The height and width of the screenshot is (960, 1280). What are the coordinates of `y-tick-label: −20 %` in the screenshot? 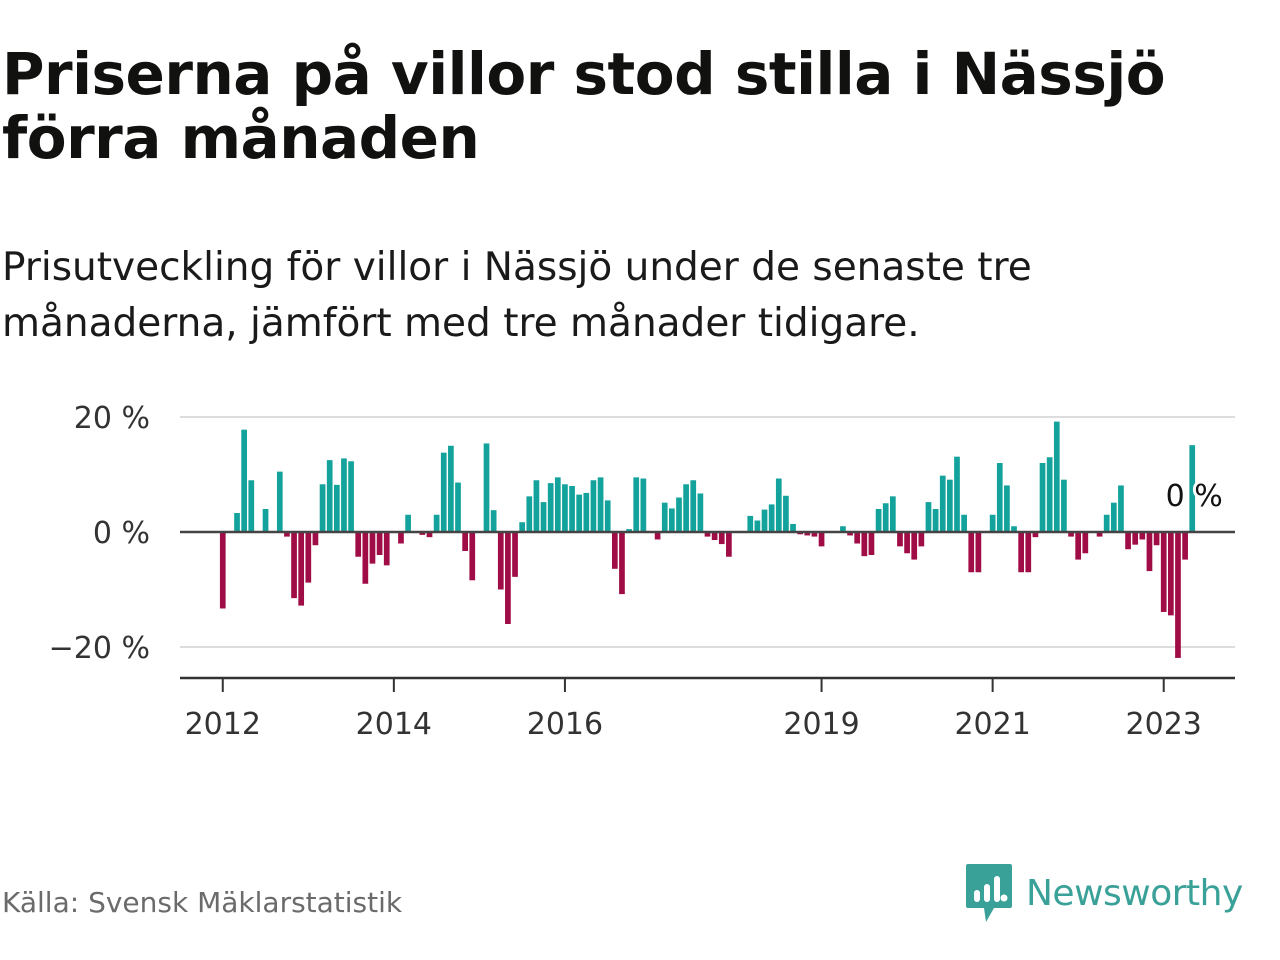 It's located at (99, 648).